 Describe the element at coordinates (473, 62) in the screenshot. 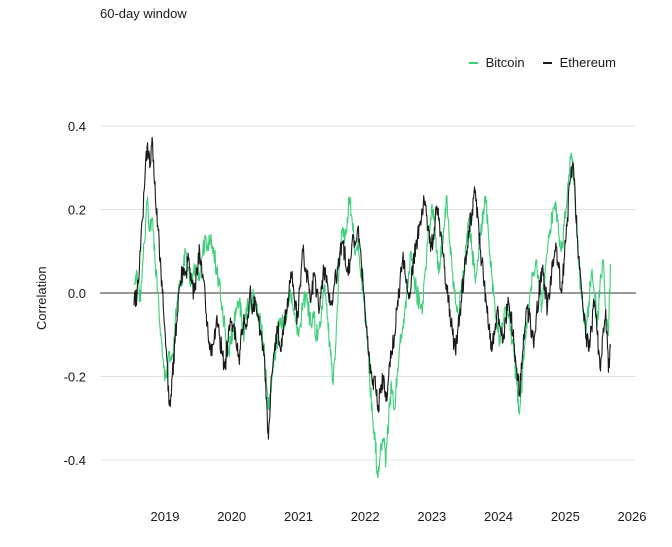

I see `legend-swatch-bitcoin` at that location.